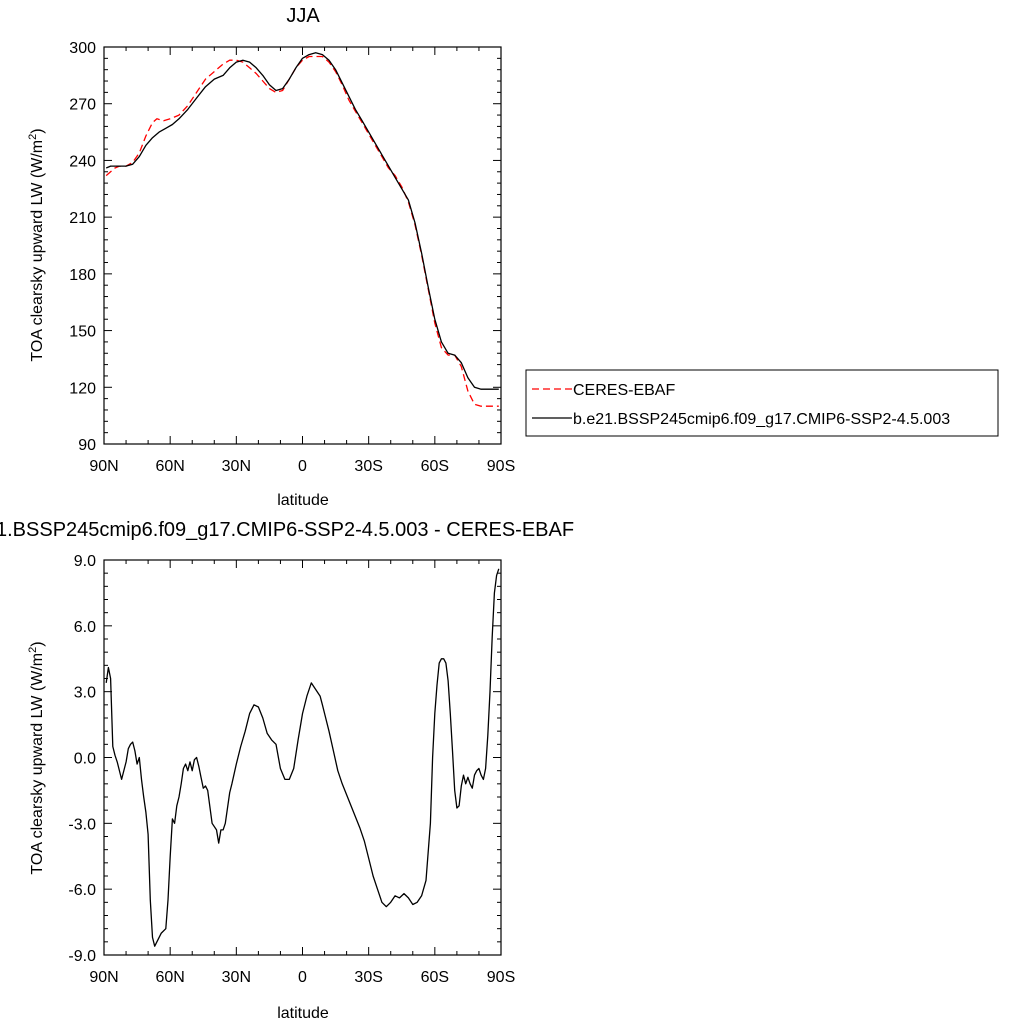 The image size is (1024, 1024). Describe the element at coordinates (85, 693) in the screenshot. I see `y-tick-label: 3.0` at that location.